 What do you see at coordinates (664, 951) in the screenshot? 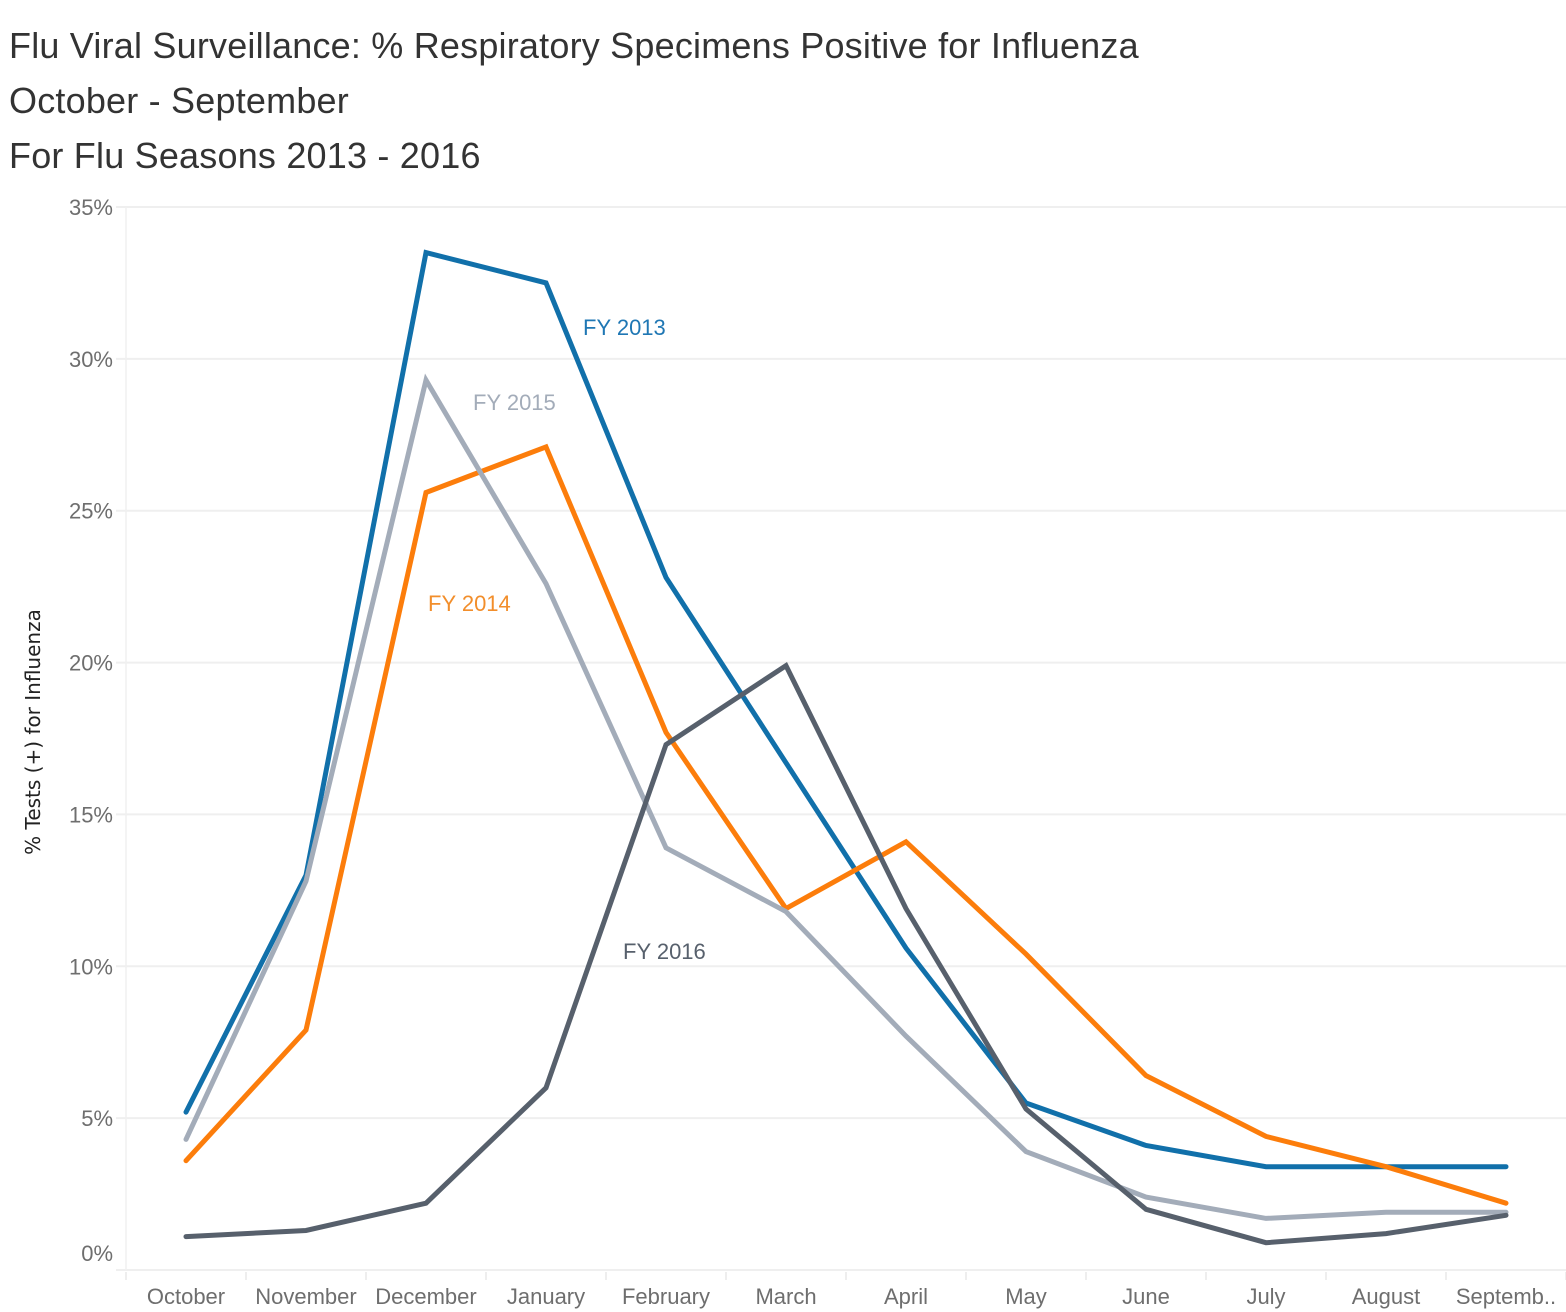
I see `series-label-fy-2016: FY 2016` at bounding box center [664, 951].